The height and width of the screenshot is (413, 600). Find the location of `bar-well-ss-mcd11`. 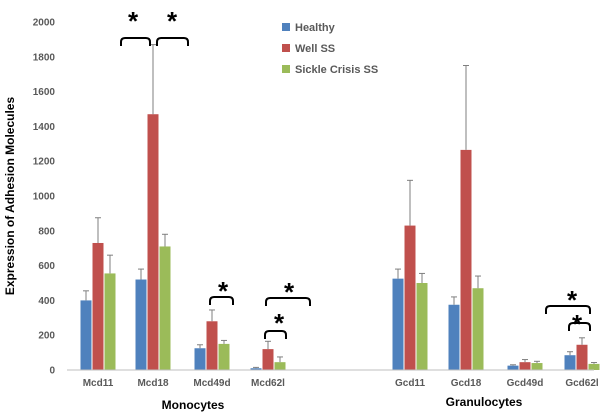

bar-well-ss-mcd11 is located at coordinates (98, 306).